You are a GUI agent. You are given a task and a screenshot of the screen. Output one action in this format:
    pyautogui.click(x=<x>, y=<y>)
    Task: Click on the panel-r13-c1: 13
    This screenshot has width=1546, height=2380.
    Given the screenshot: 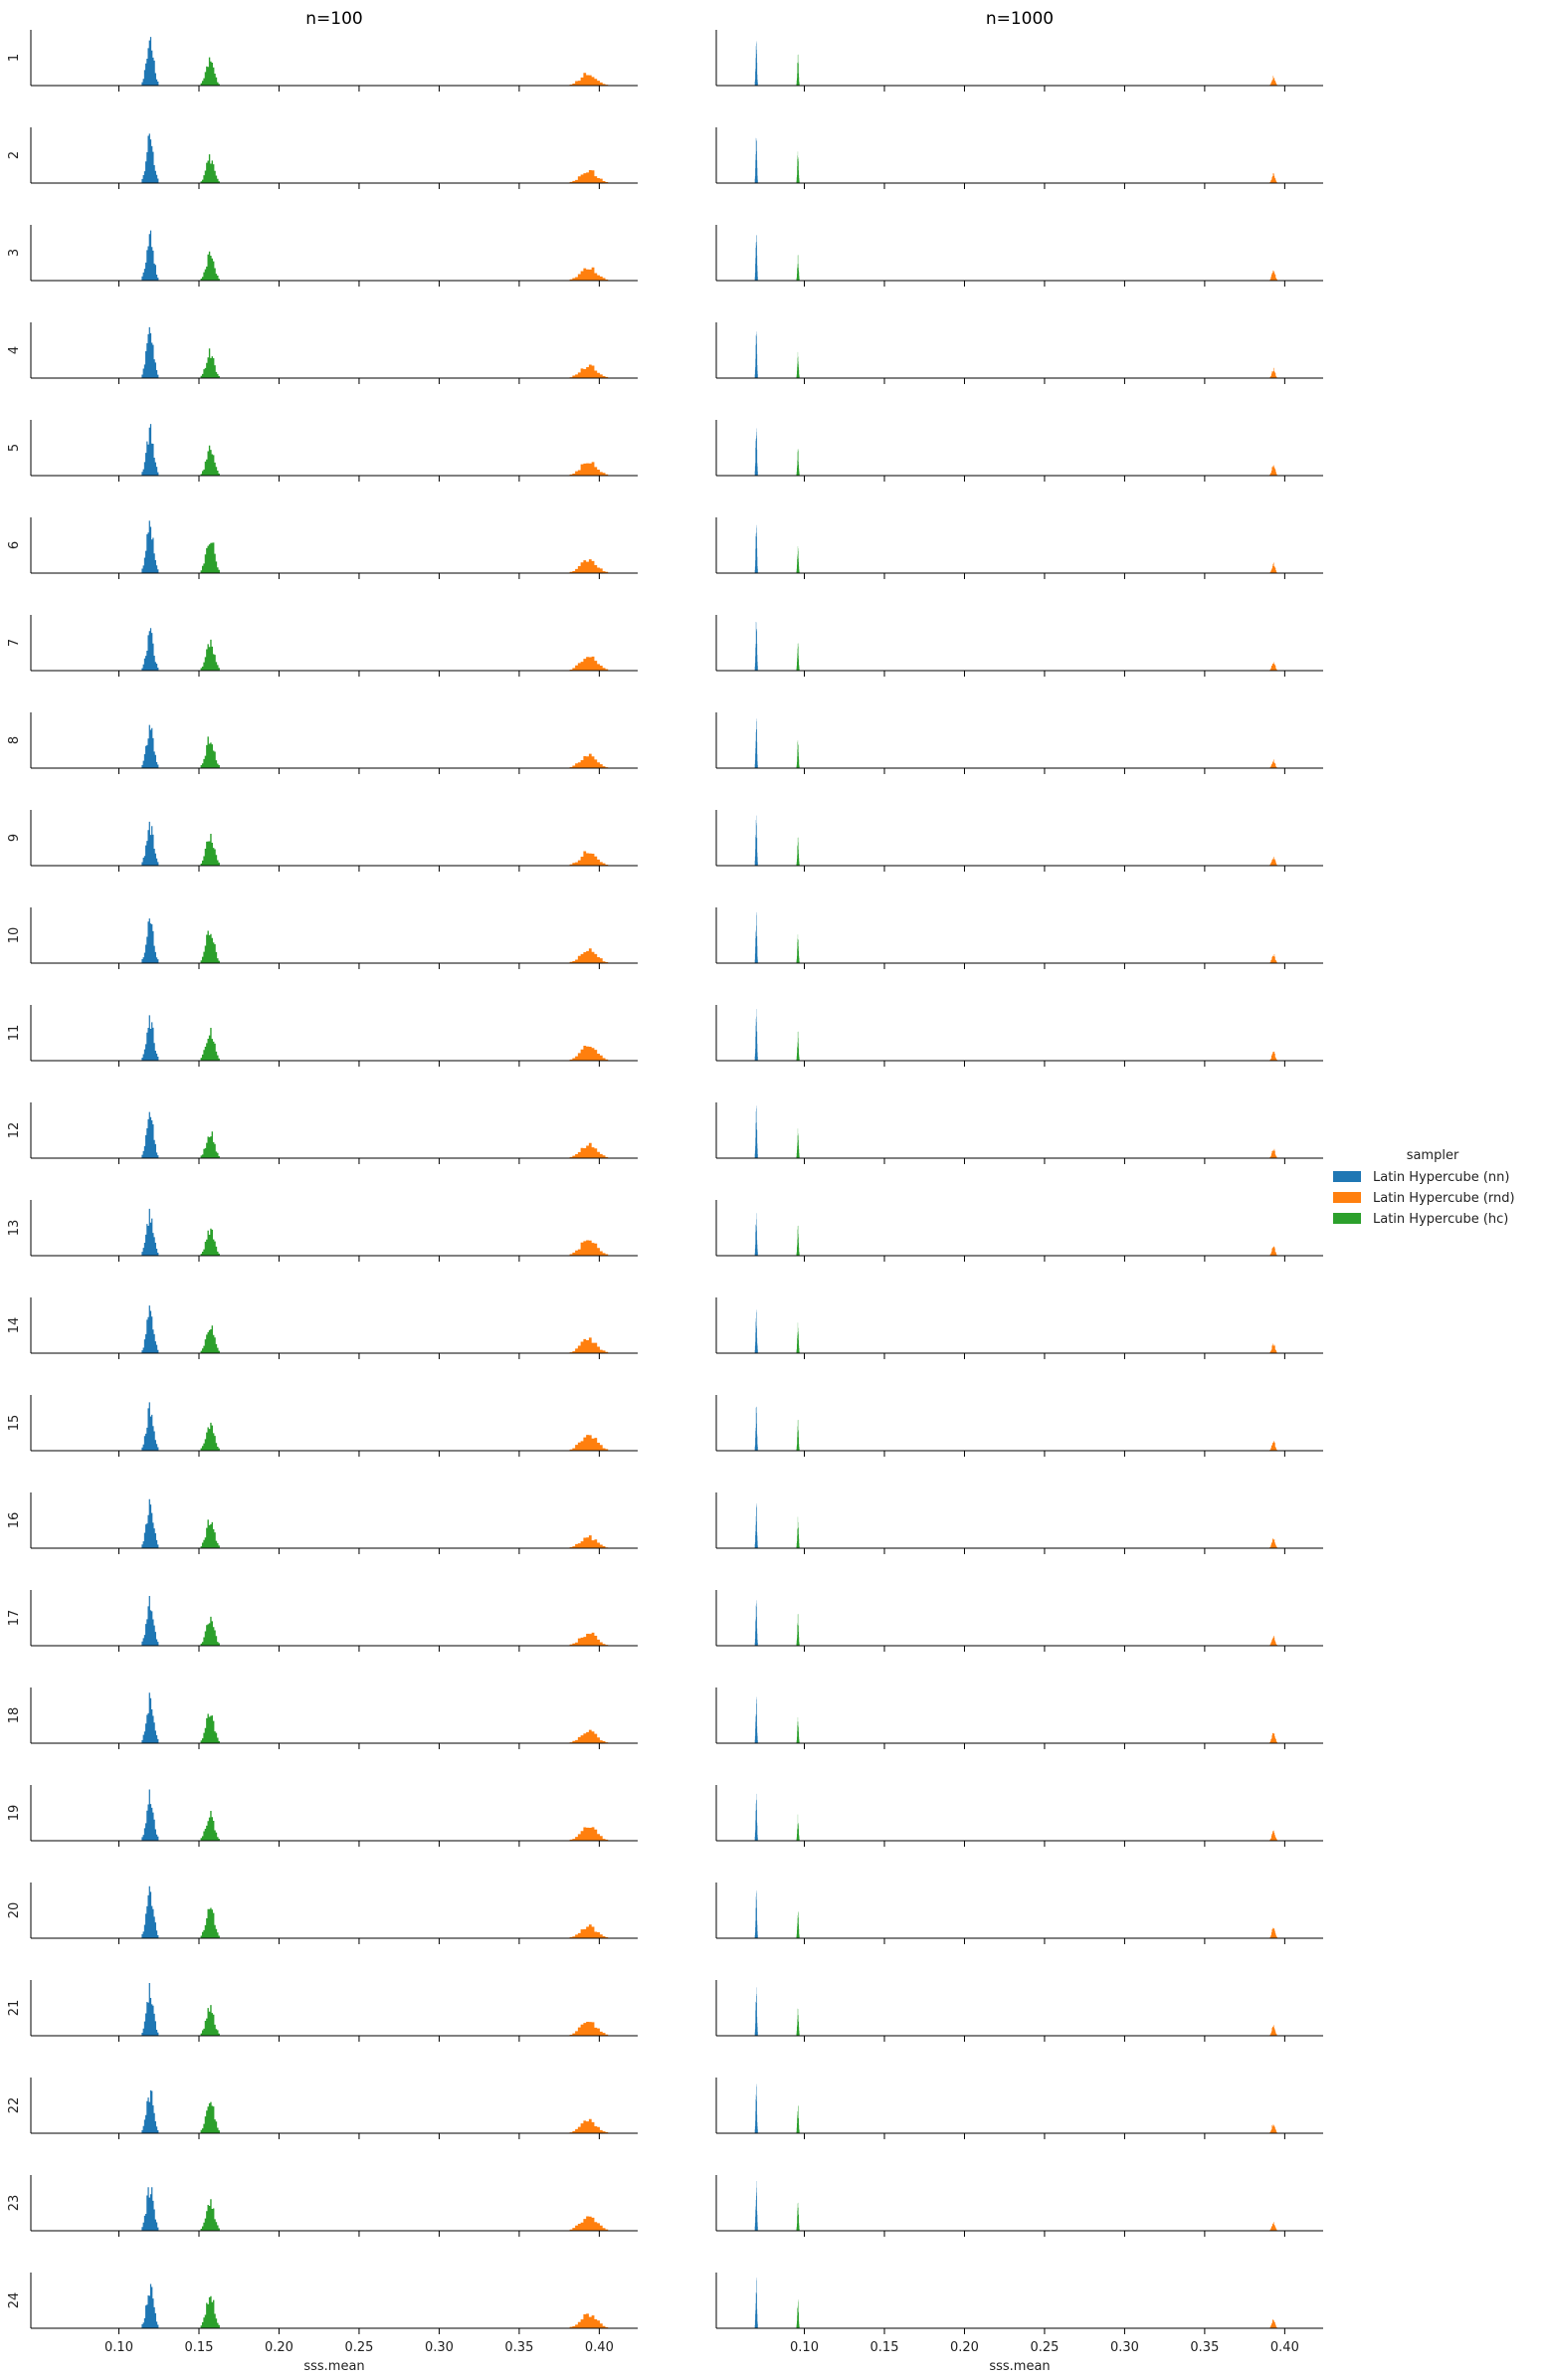 What is the action you would take?
    pyautogui.click(x=322, y=1231)
    